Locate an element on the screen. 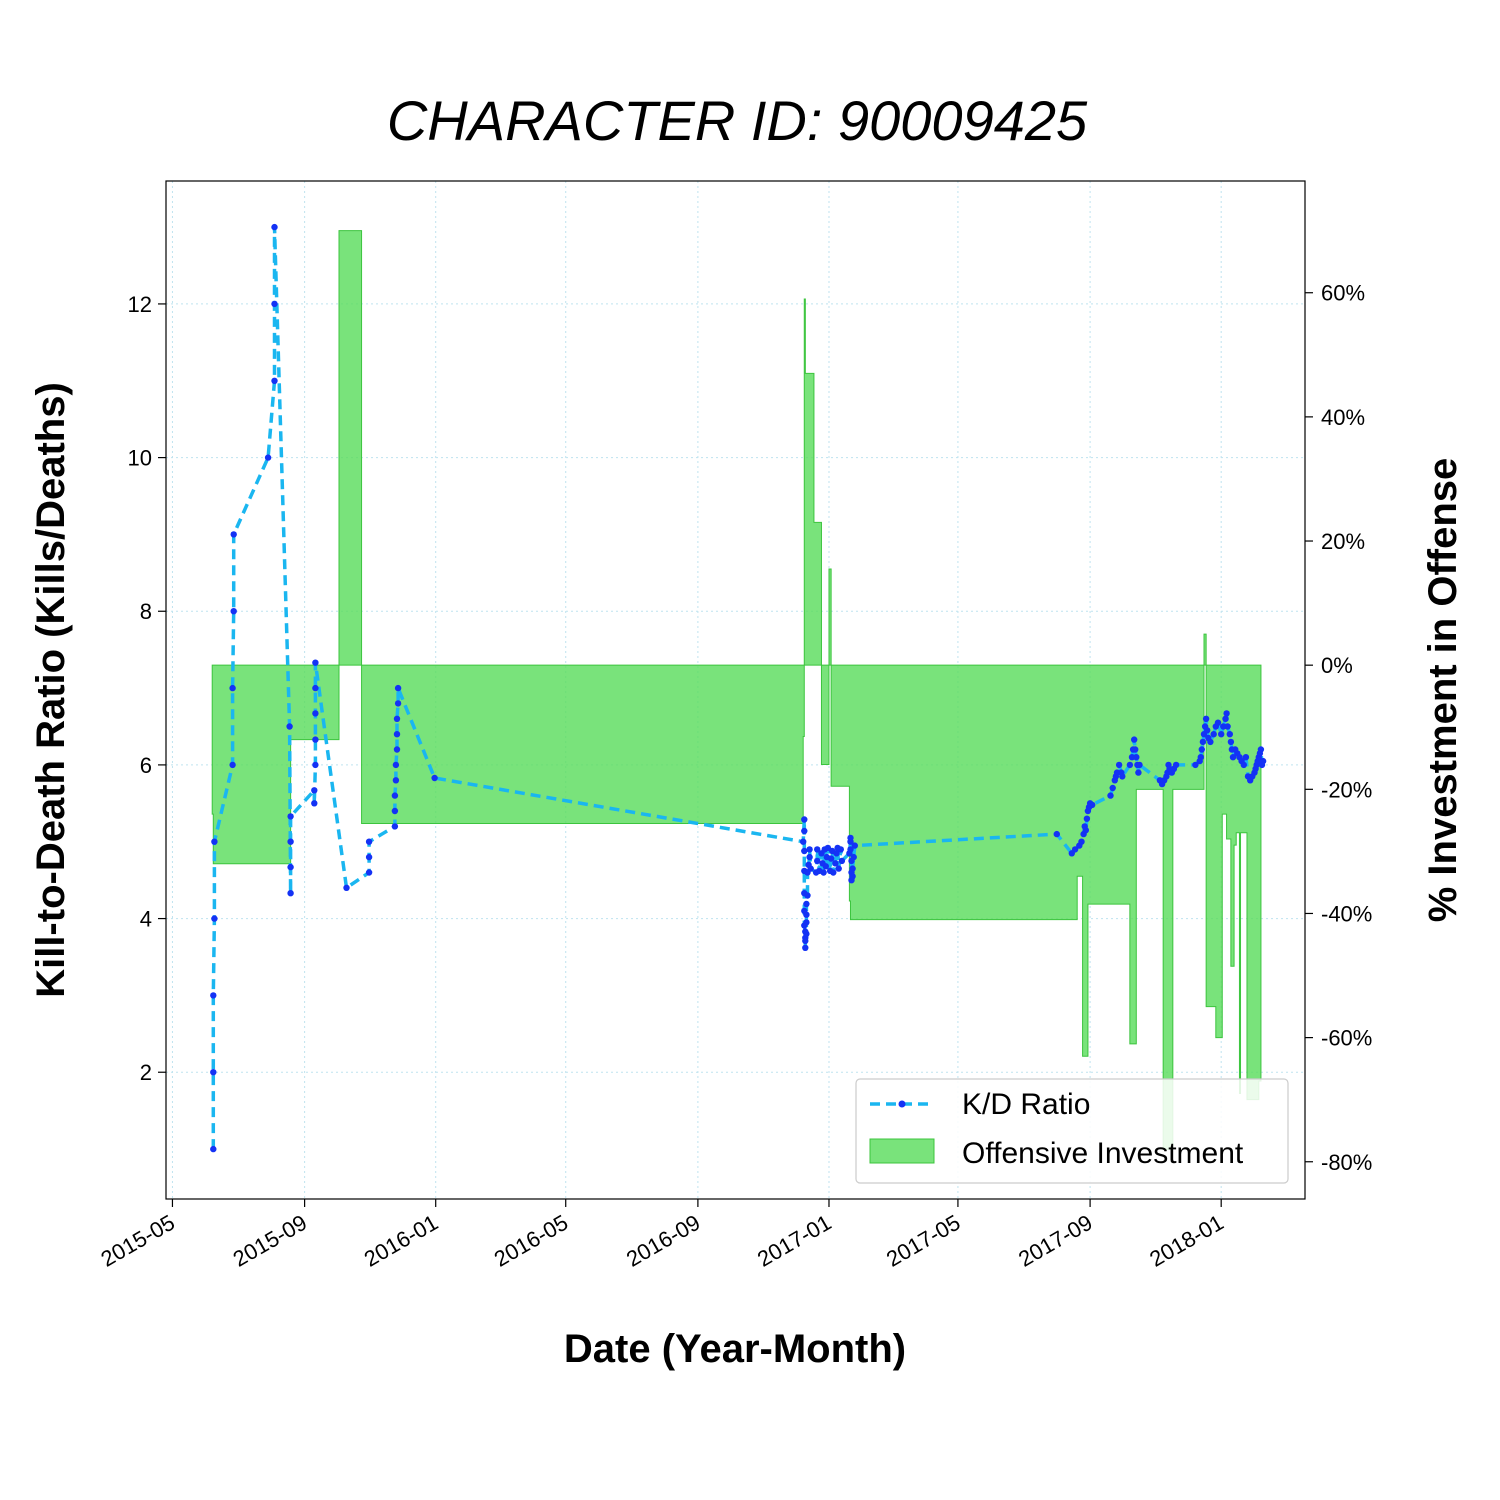 The image size is (1500, 1500). x-tick-label: 2016-01 is located at coordinates (401, 1241).